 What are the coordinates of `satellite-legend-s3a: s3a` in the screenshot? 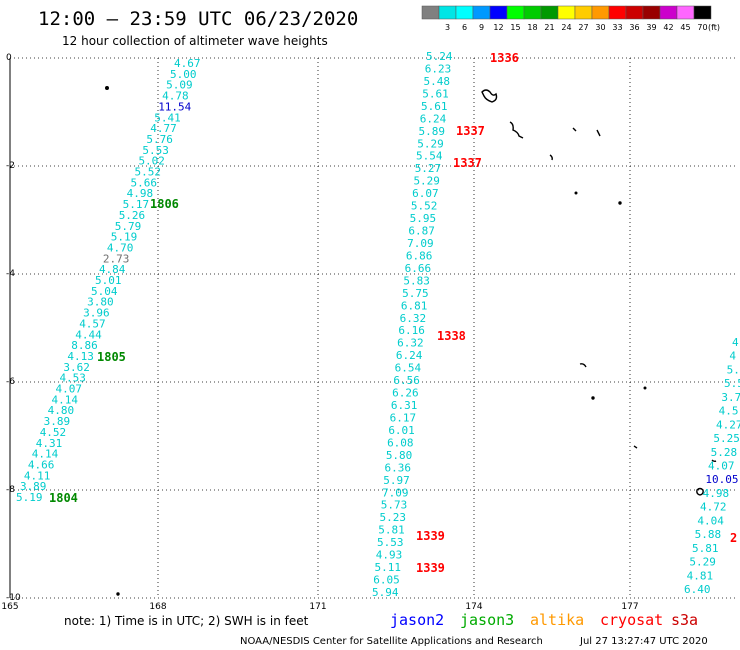 It's located at (684, 620).